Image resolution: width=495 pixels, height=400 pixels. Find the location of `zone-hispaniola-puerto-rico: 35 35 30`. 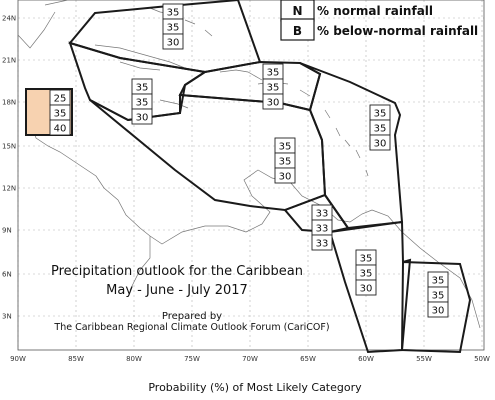

zone-hispaniola-puerto-rico: 35 35 30 is located at coordinates (273, 86).